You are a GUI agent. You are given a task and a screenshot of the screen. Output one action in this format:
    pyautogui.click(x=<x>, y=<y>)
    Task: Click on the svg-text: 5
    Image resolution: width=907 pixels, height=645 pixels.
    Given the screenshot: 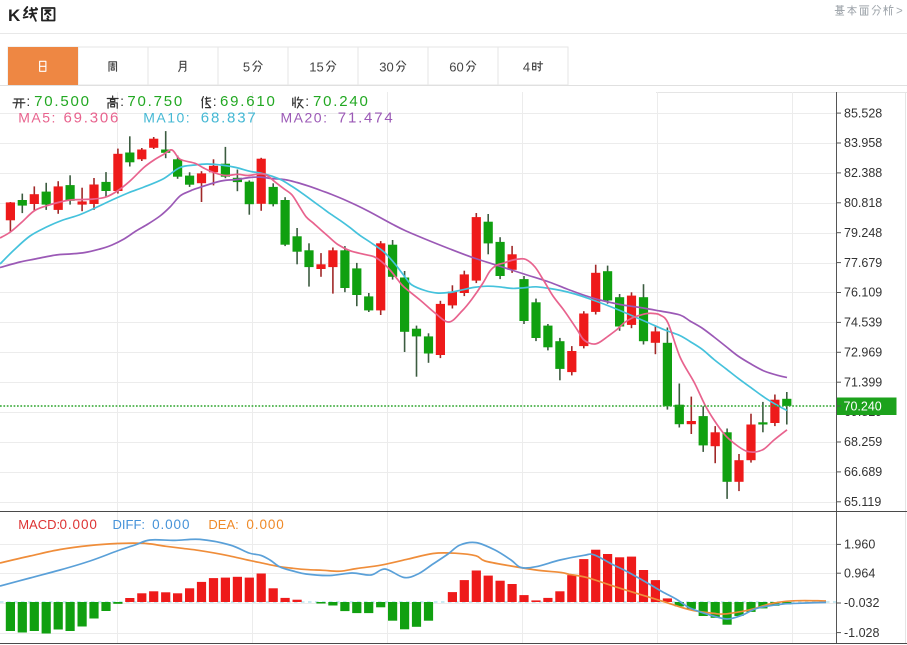 What is the action you would take?
    pyautogui.click(x=246, y=67)
    